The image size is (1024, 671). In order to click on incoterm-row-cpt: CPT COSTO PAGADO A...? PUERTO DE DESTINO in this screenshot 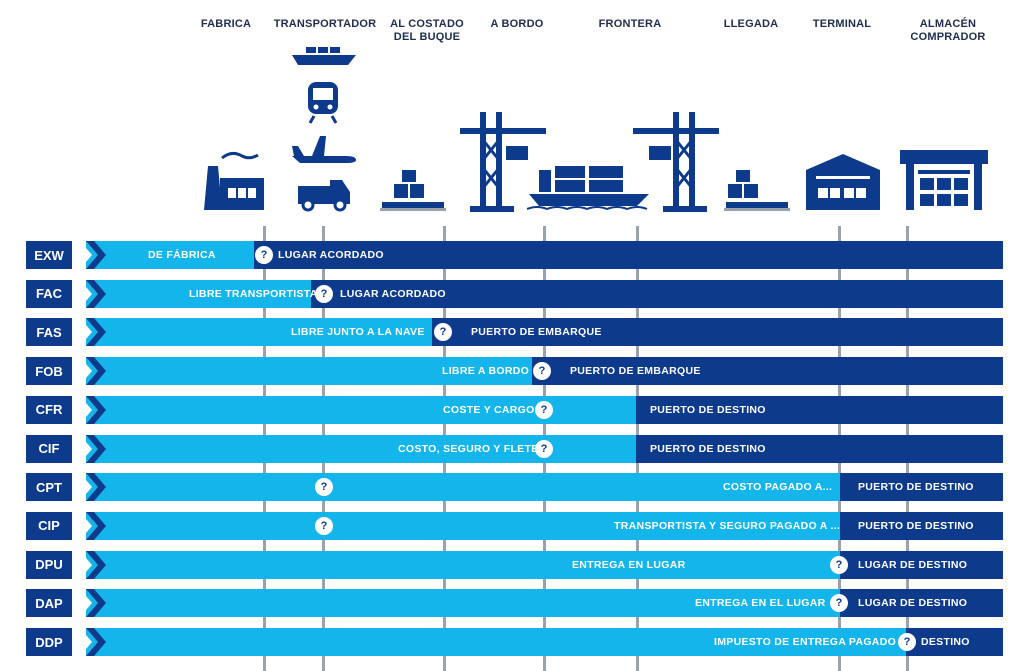, I will do `click(514, 487)`.